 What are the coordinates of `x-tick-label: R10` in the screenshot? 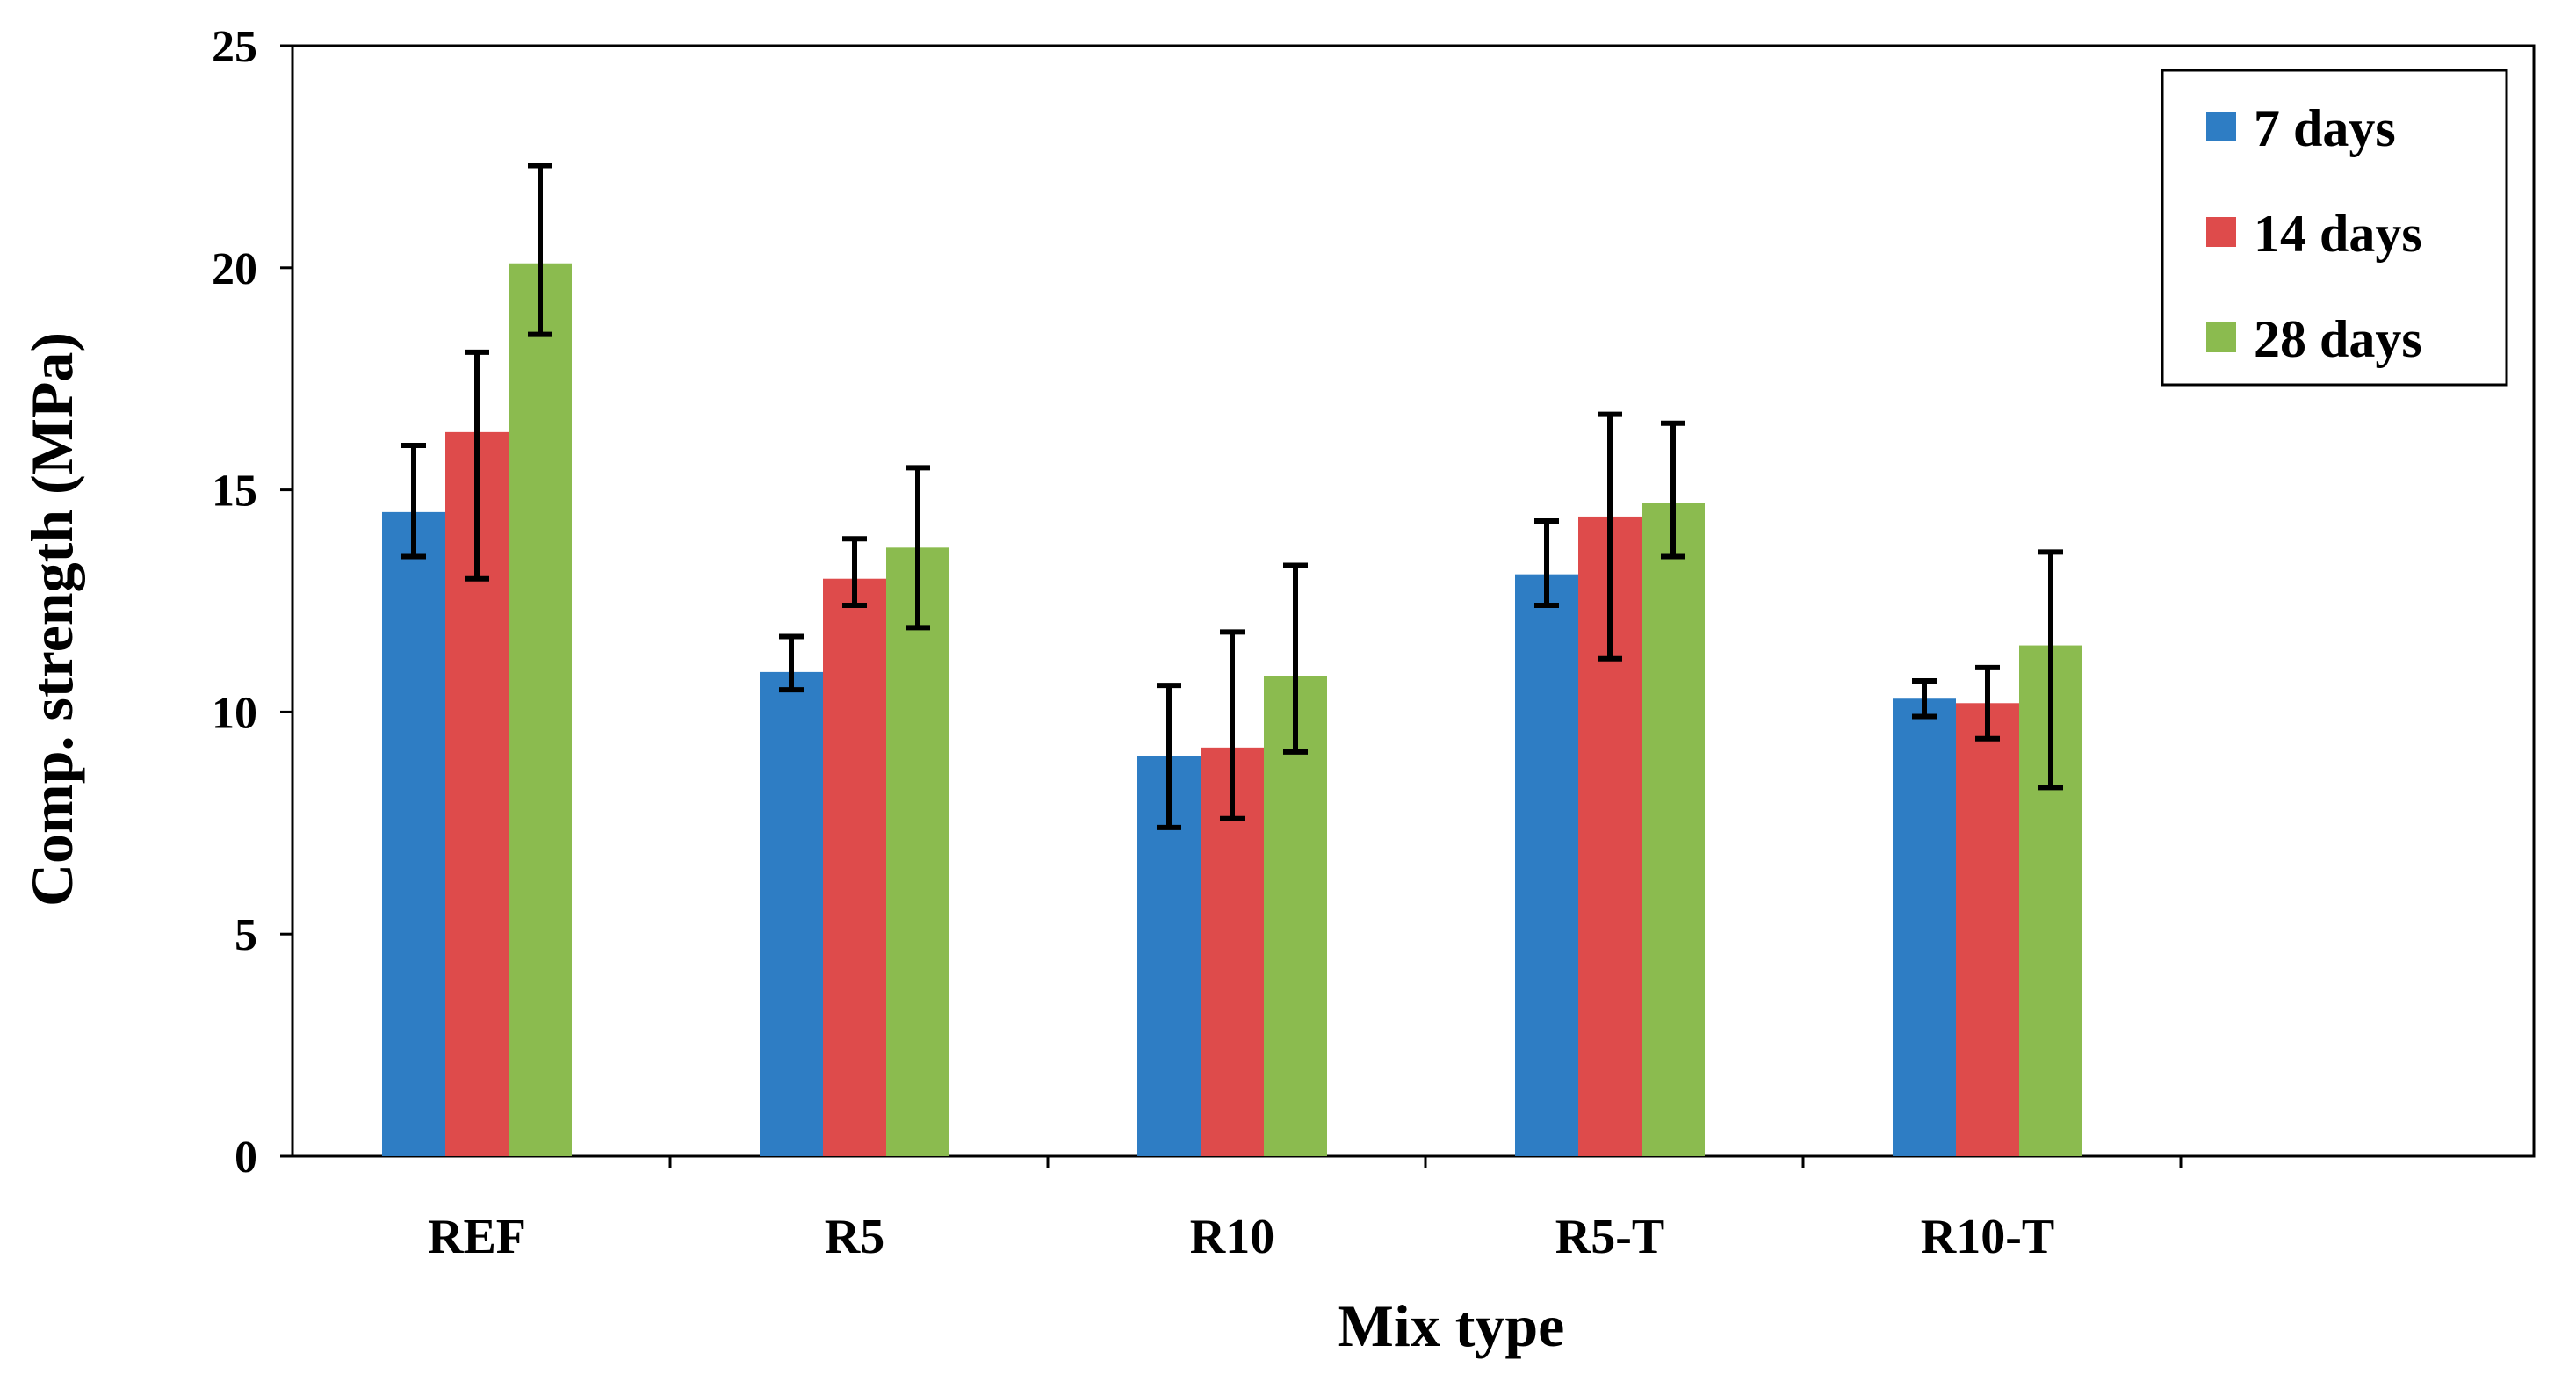 It's located at (1232, 1237).